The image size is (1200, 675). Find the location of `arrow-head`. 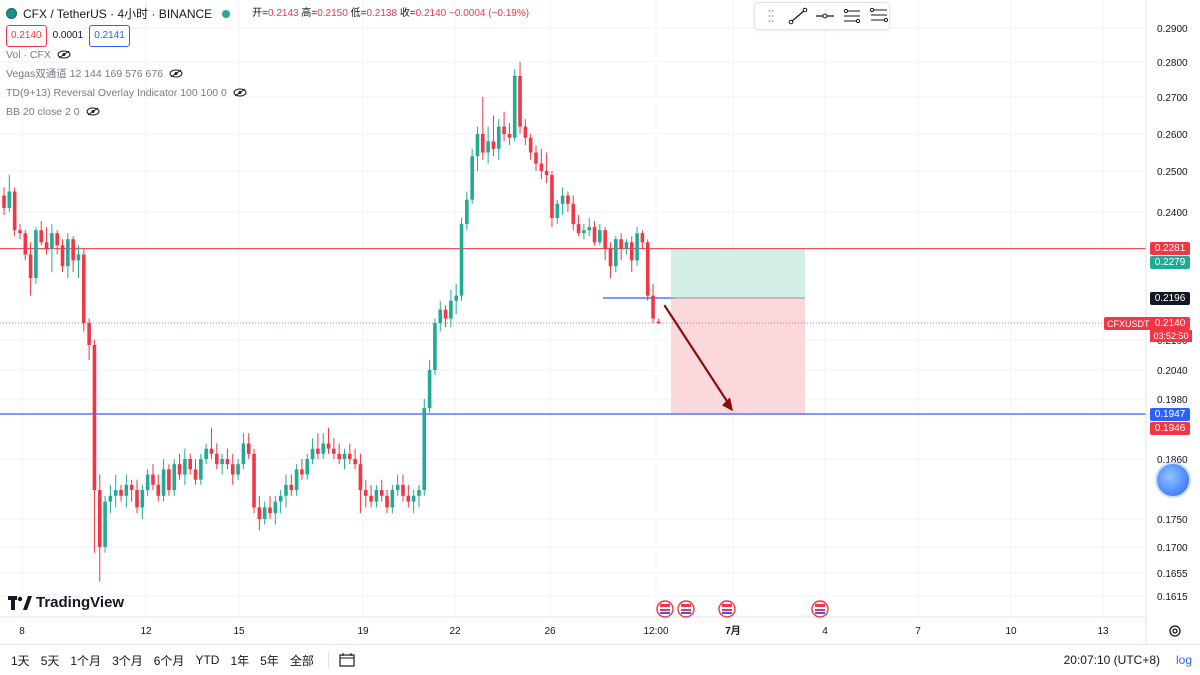

arrow-head is located at coordinates (727, 404).